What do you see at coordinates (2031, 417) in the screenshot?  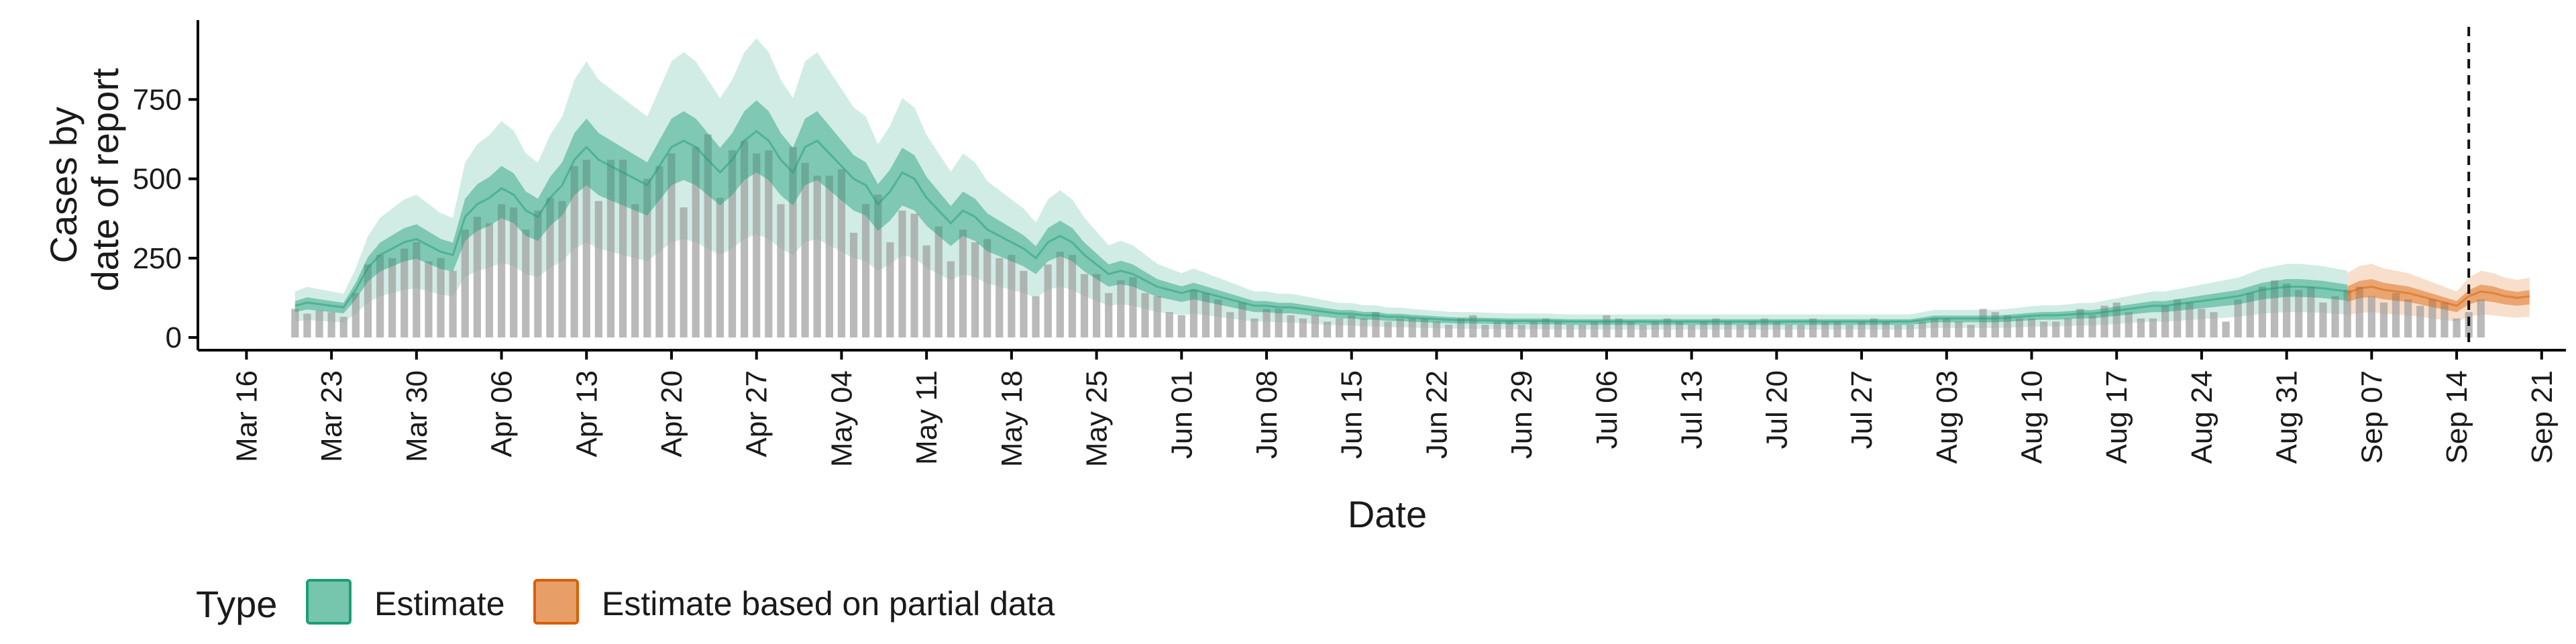 I see `x-tick-label: Aug 10` at bounding box center [2031, 417].